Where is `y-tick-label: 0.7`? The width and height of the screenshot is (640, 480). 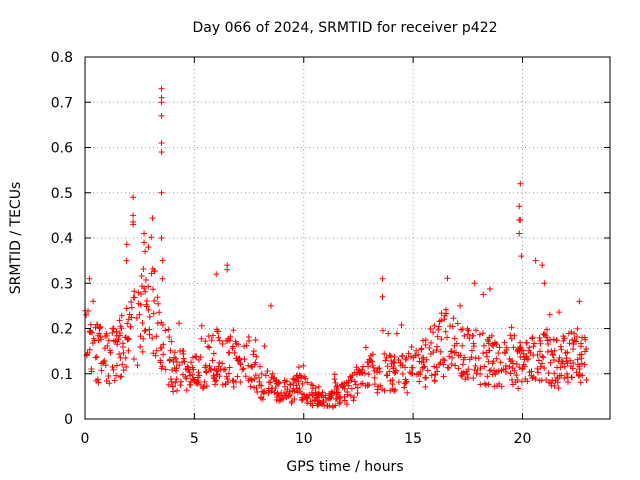 y-tick-label: 0.7 is located at coordinates (62, 103).